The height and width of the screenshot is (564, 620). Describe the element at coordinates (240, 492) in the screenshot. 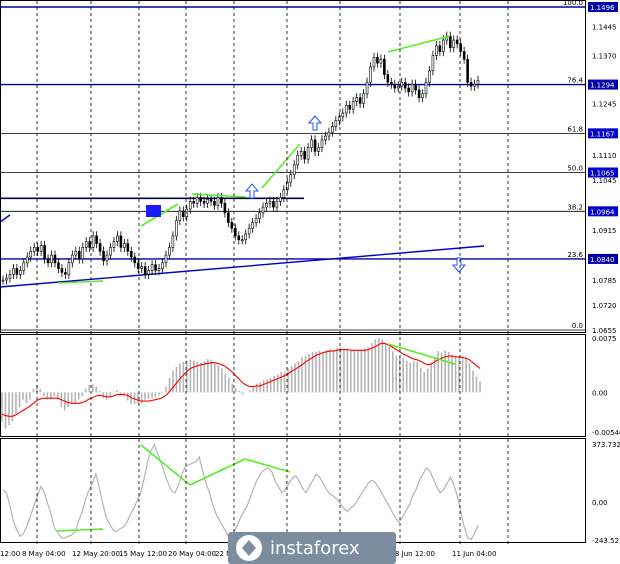

I see `cci-line` at that location.